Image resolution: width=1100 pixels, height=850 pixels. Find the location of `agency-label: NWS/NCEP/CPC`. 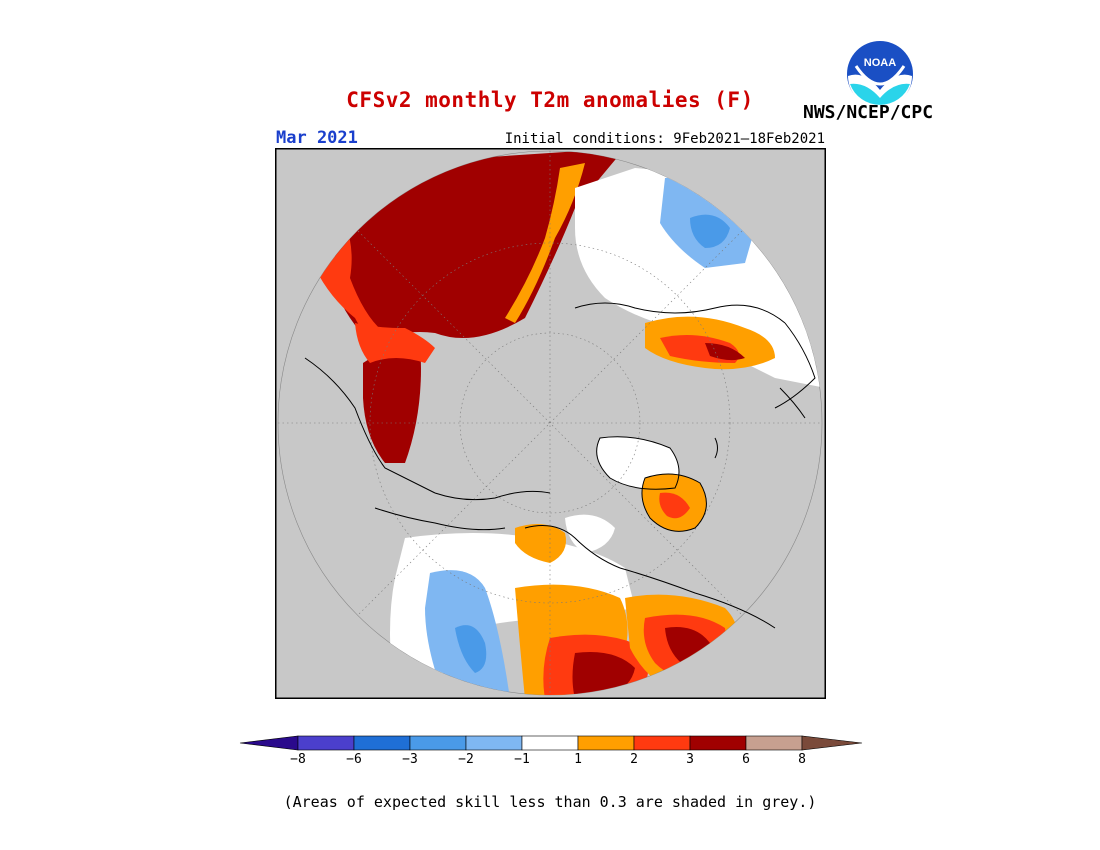

agency-label: NWS/NCEP/CPC is located at coordinates (868, 112).